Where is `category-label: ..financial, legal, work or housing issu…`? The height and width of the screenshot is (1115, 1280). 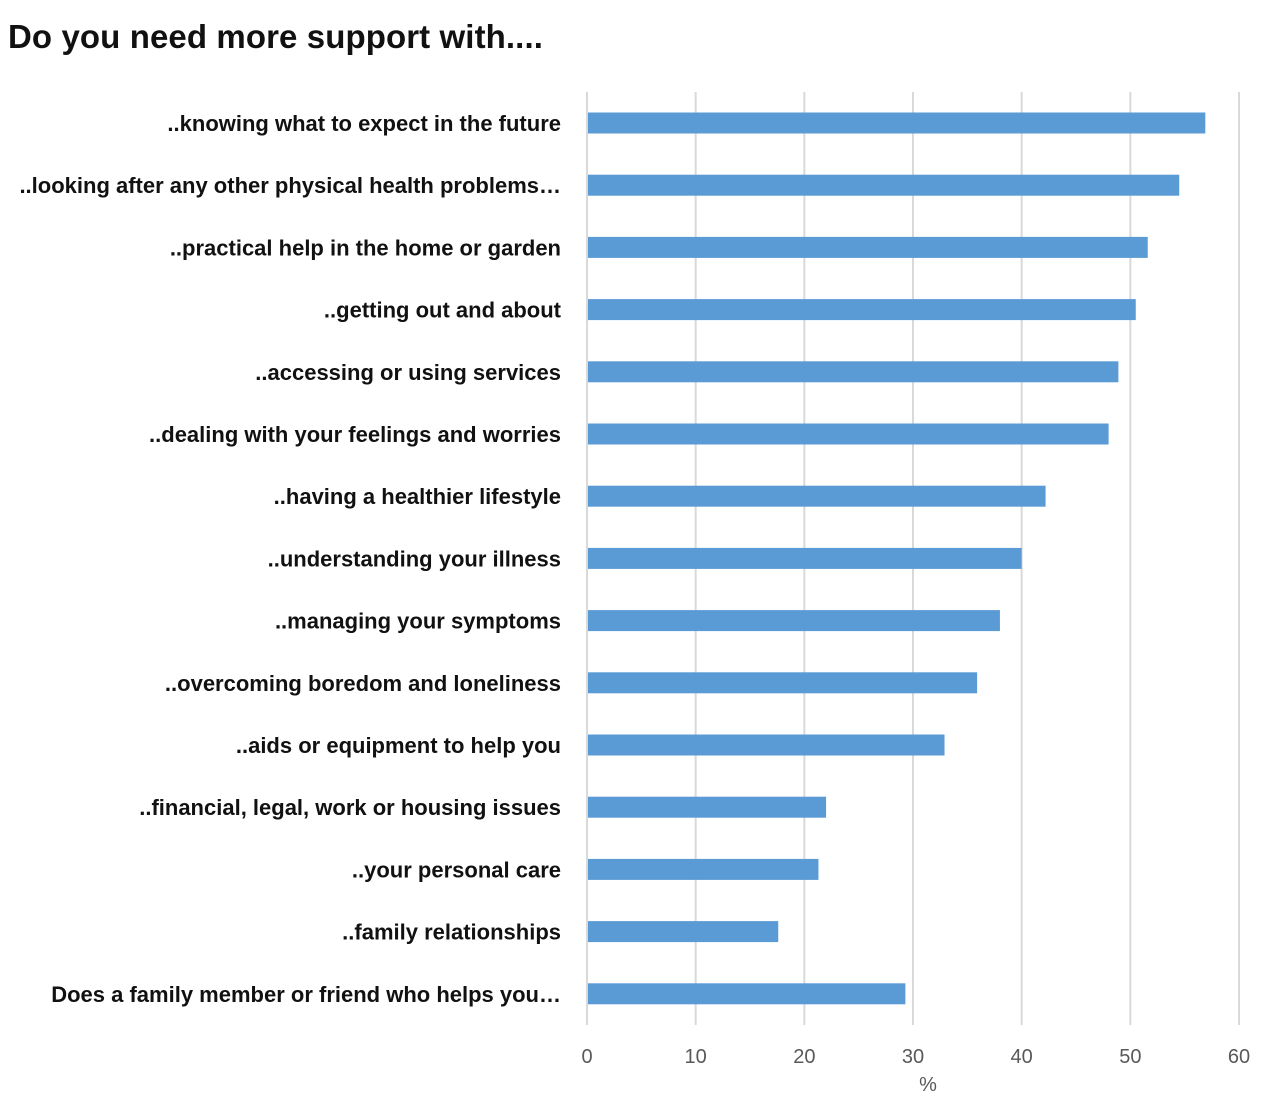 category-label: ..financial, legal, work or housing issu… is located at coordinates (350, 807).